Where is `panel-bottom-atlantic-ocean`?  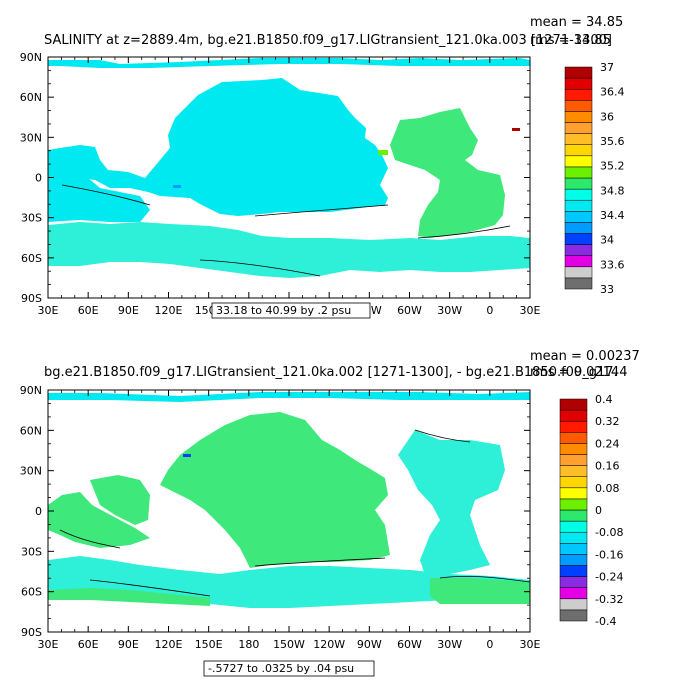 panel-bottom-atlantic-ocean is located at coordinates (451, 502).